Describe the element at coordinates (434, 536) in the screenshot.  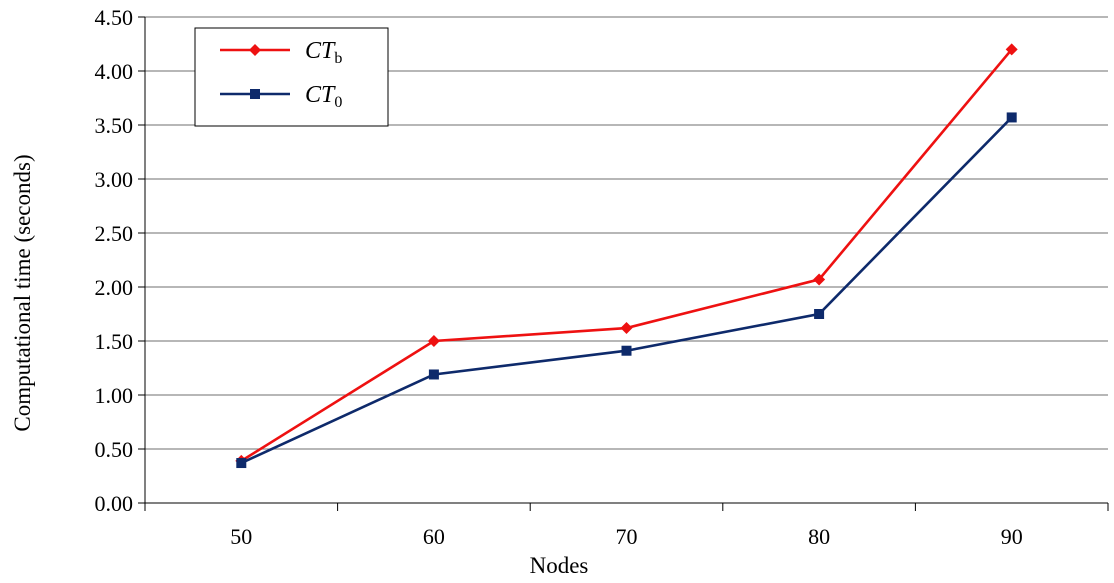
I see `x-tick-label: 60` at that location.